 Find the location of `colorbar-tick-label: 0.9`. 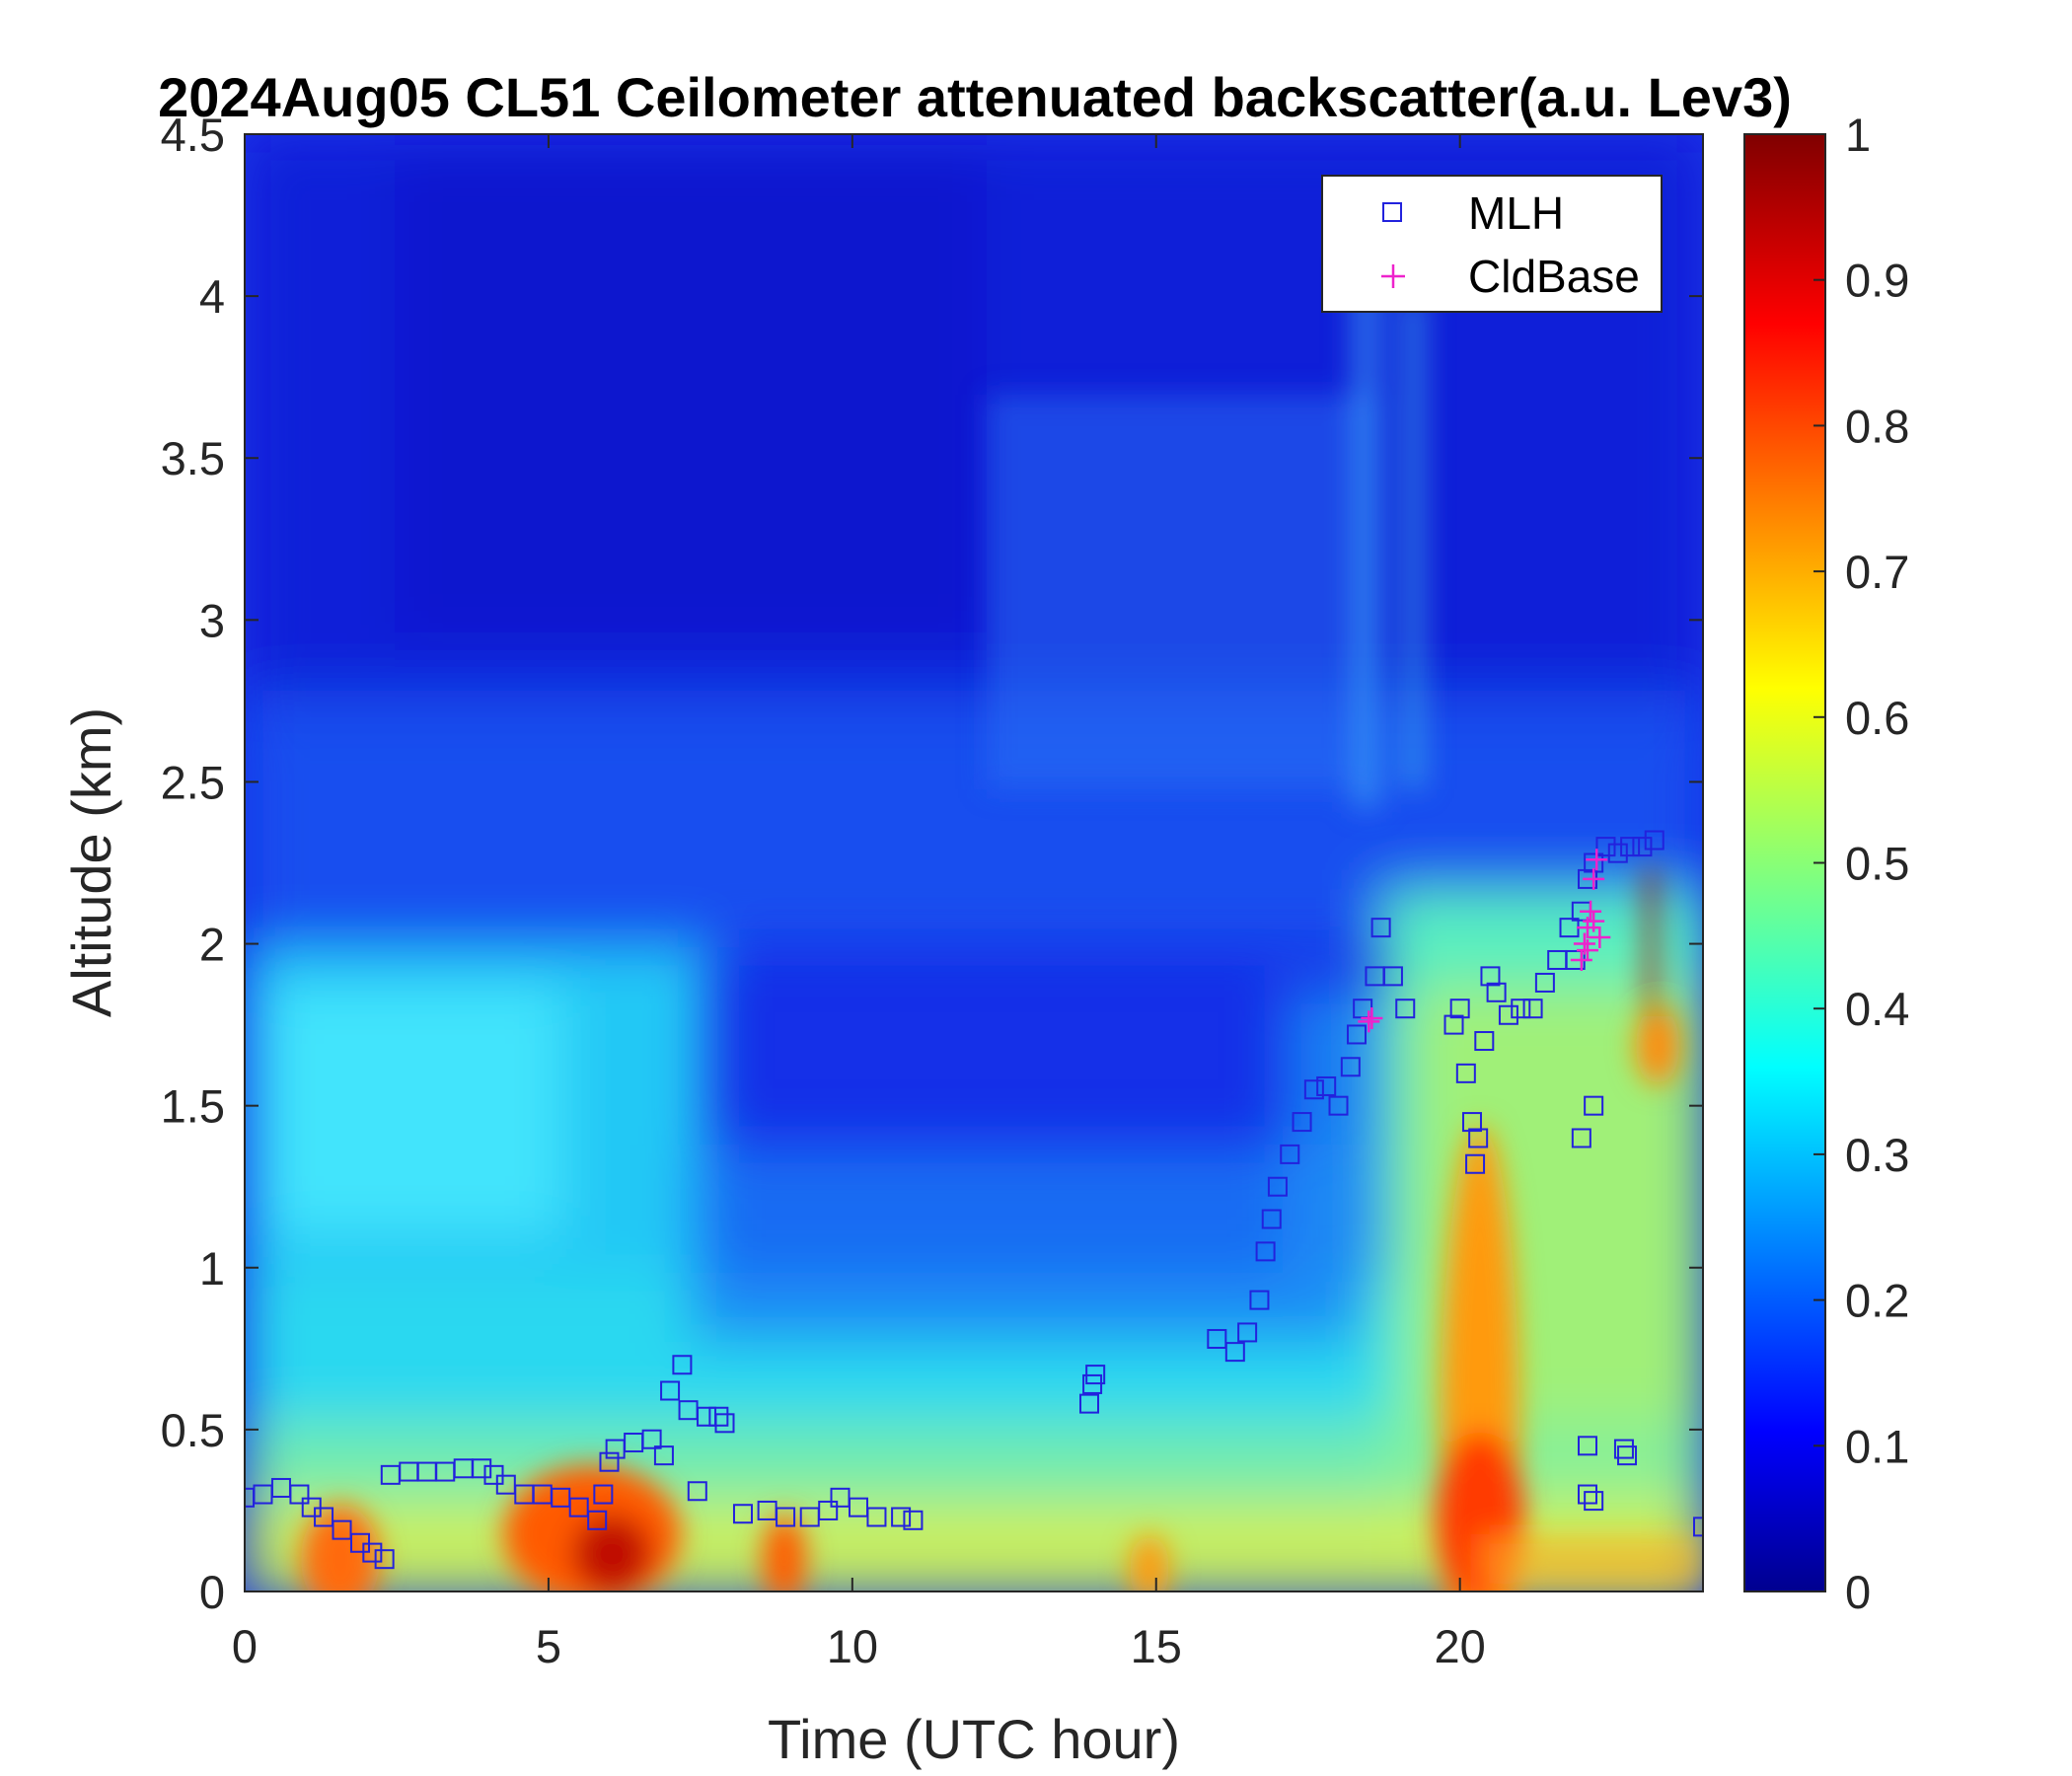

colorbar-tick-label: 0.9 is located at coordinates (1877, 281).